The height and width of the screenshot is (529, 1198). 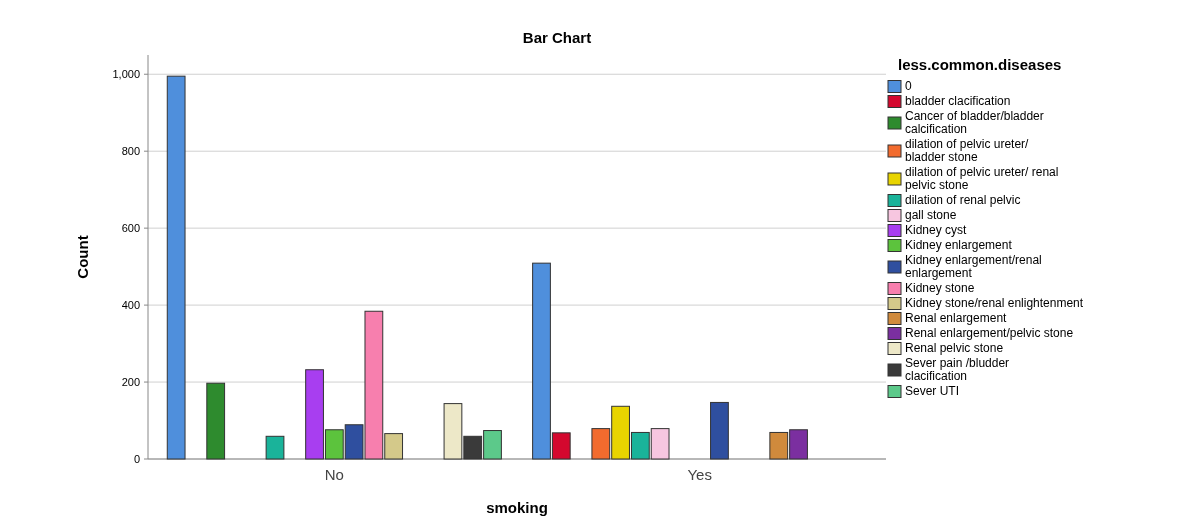 What do you see at coordinates (136, 458) in the screenshot?
I see `y-tick-label: 0` at bounding box center [136, 458].